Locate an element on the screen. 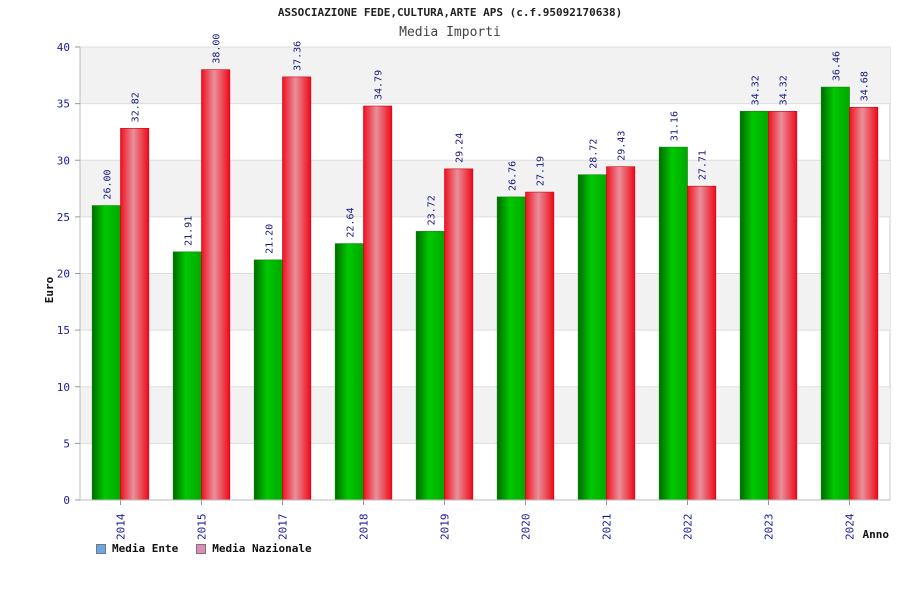 The image size is (900, 600). bar-value-label: 29.24 is located at coordinates (460, 148).